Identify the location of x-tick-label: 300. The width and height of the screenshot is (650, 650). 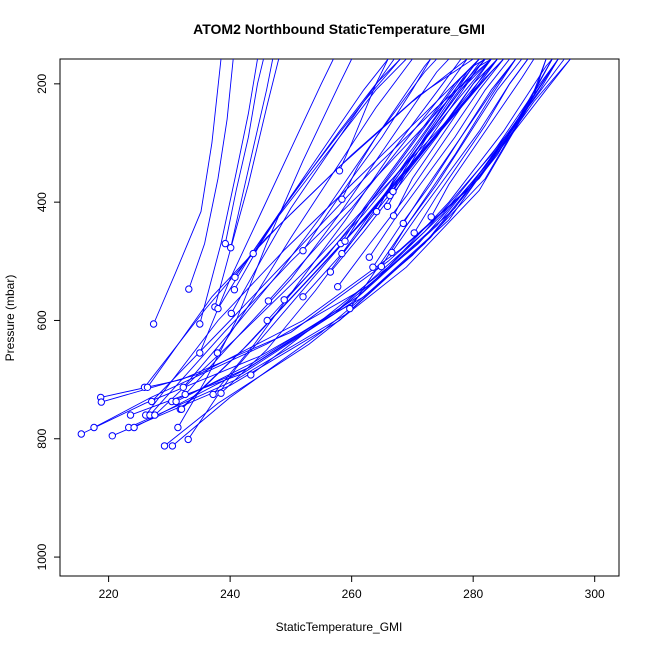
(595, 594).